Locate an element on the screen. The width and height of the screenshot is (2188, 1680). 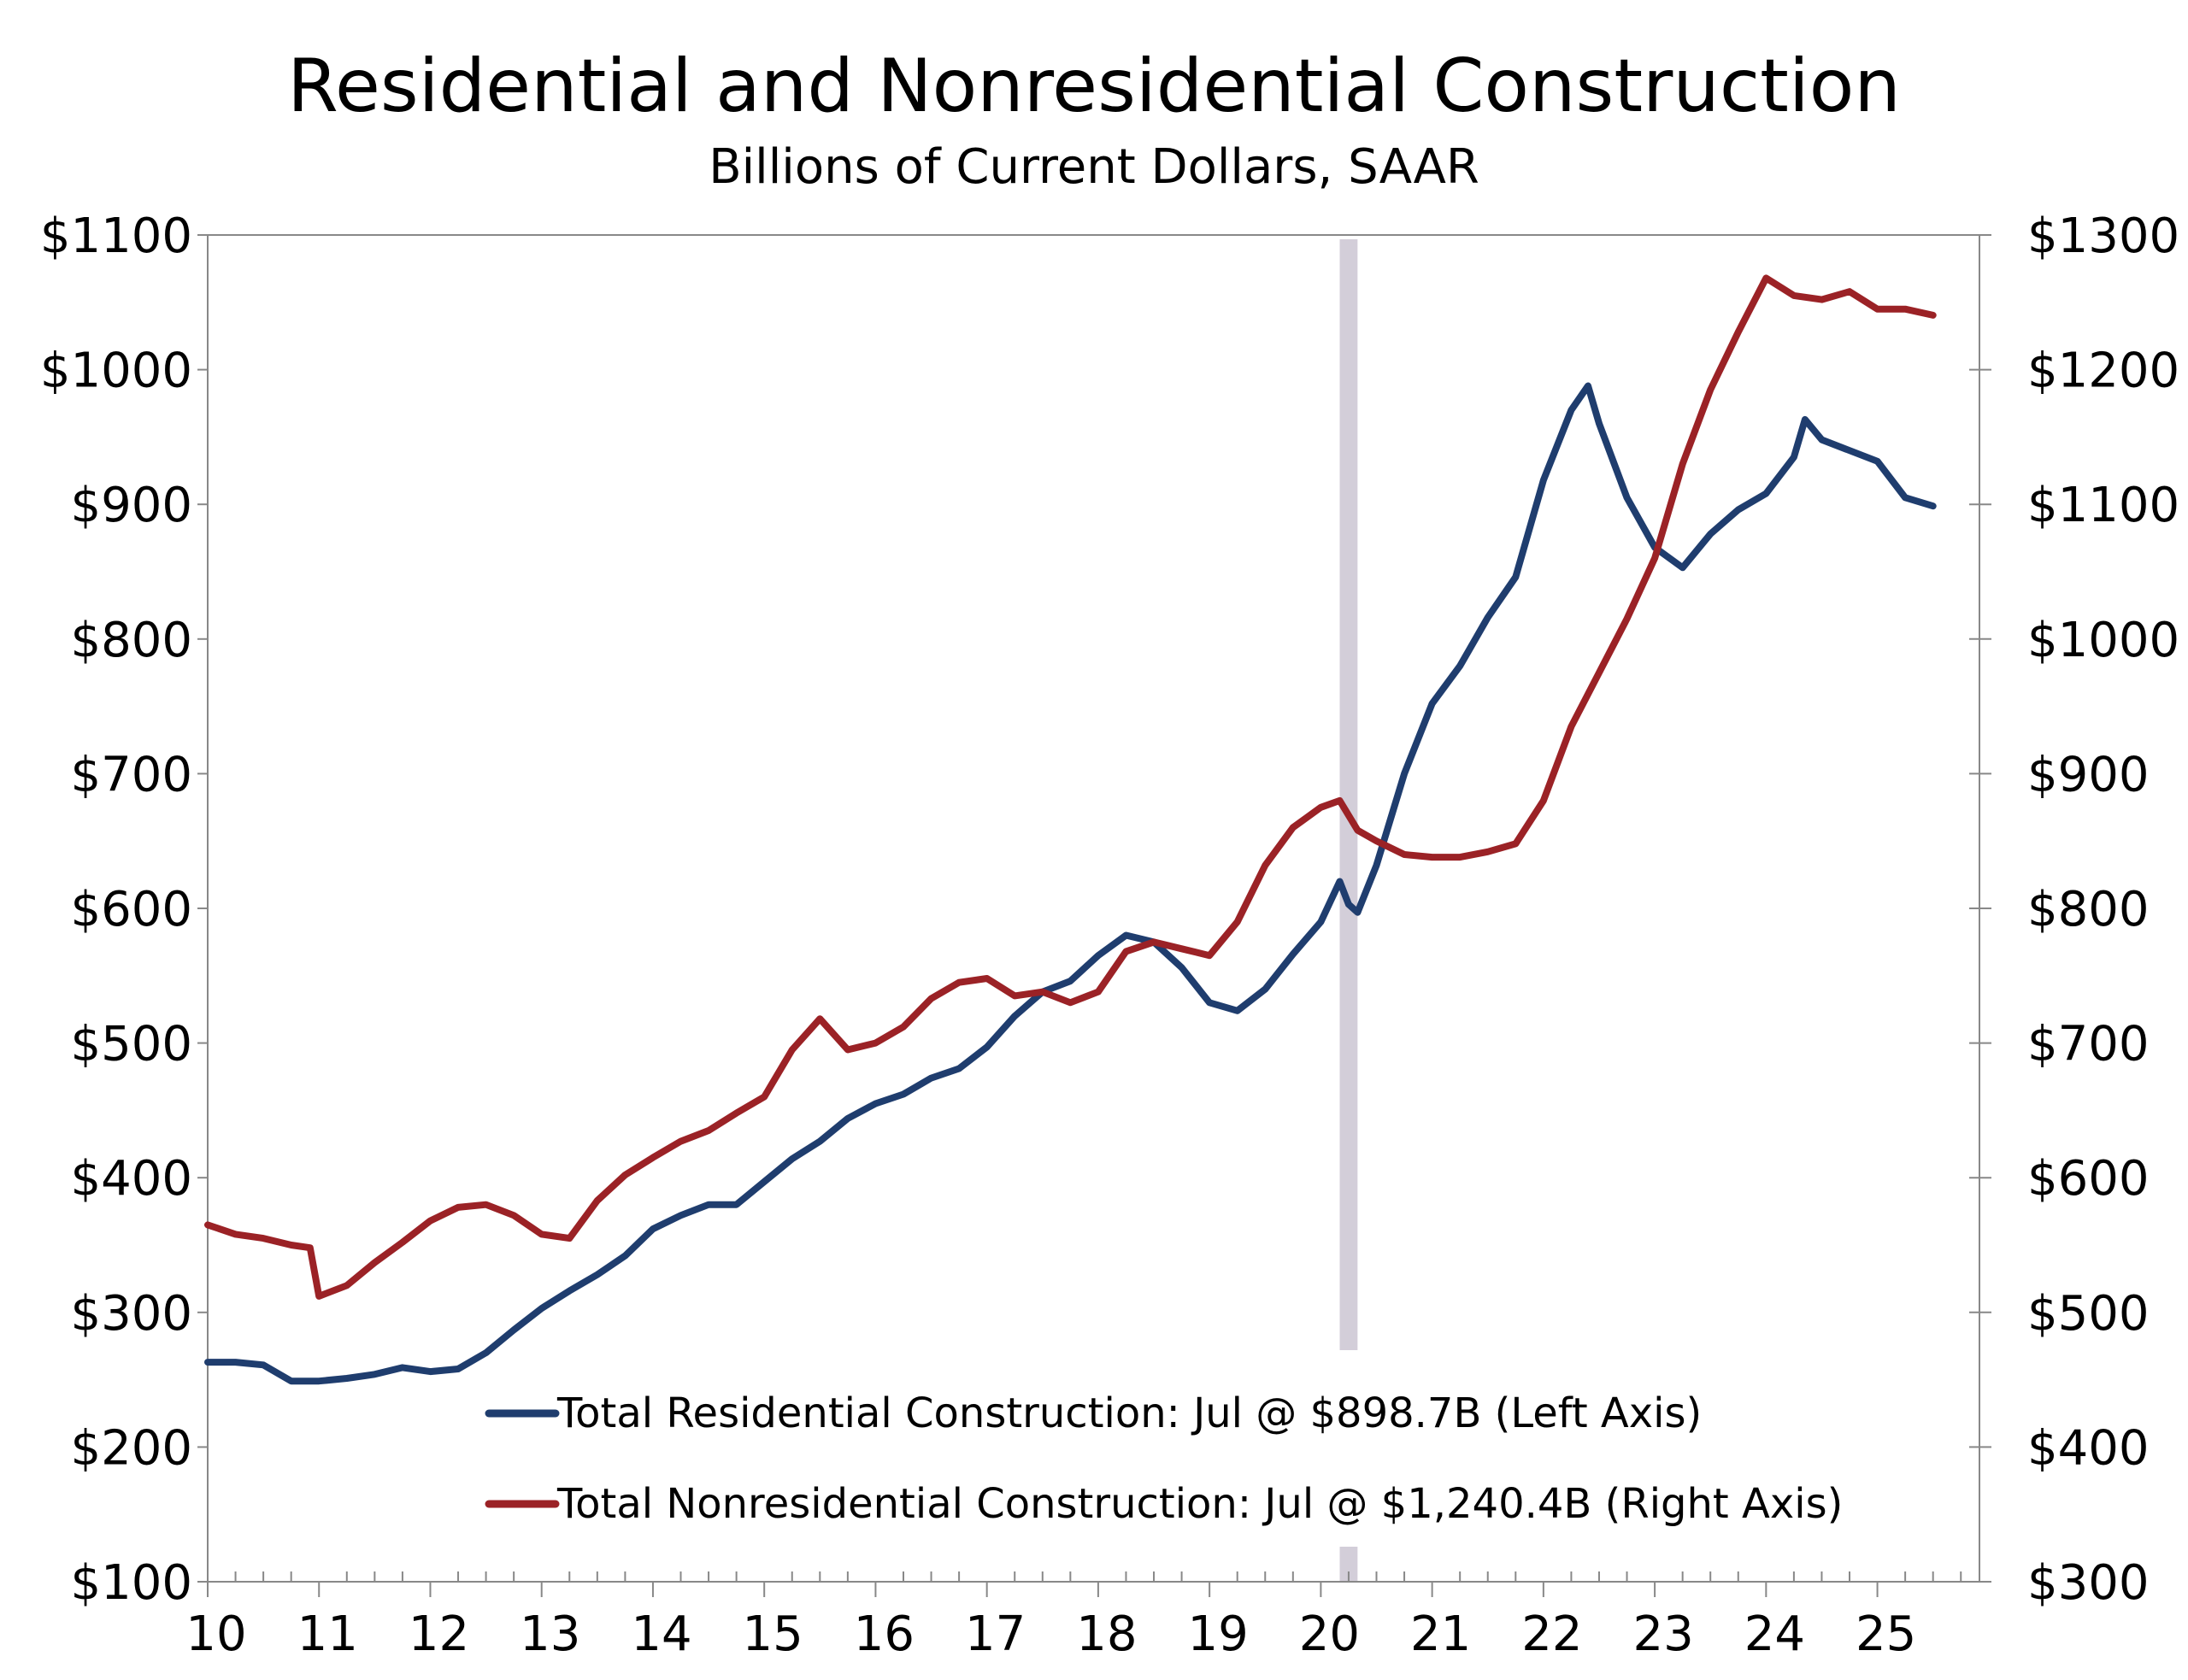
x-tick-label: 12 is located at coordinates (439, 1634).